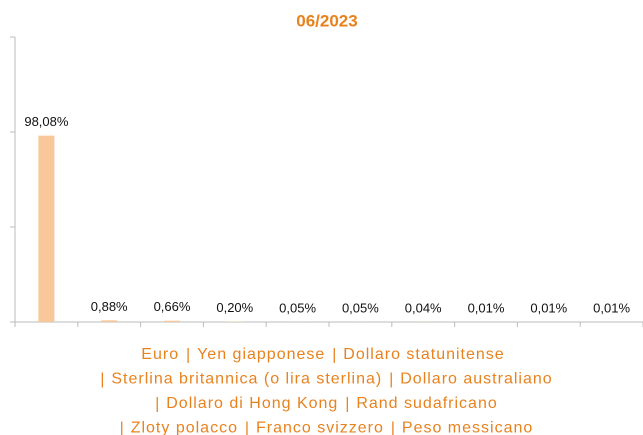  What do you see at coordinates (160, 354) in the screenshot?
I see `category-label: Euro` at bounding box center [160, 354].